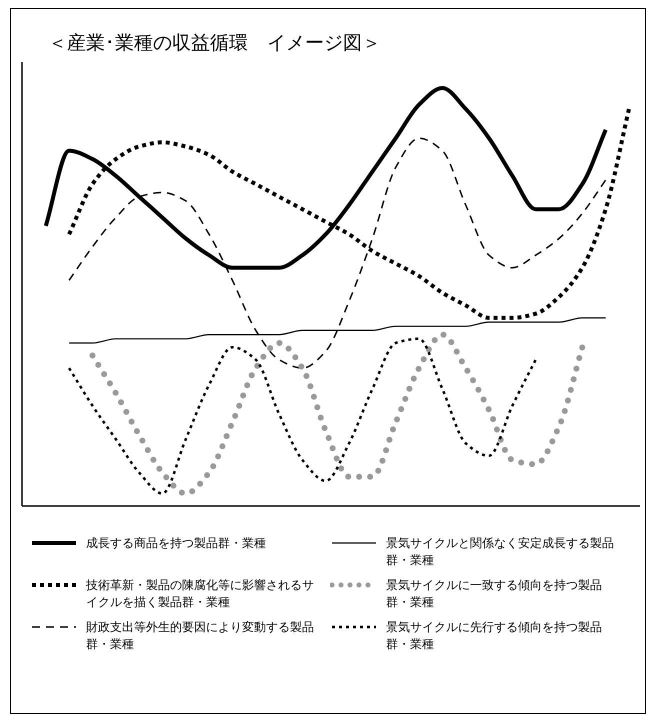  Describe the element at coordinates (494, 636) in the screenshot. I see `legend-label: 景気サイクルに先行する傾向を持つ製品群・業種` at that location.